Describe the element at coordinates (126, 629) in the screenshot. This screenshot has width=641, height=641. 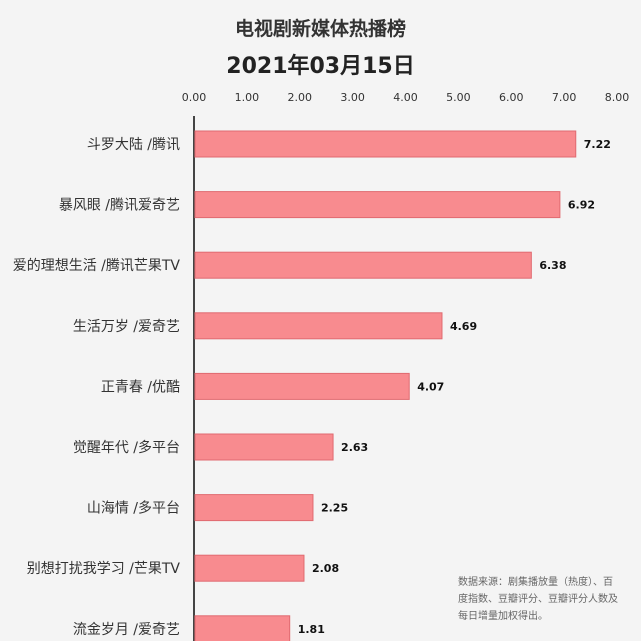
I see `category-label: 流金岁月 /爱奇艺` at that location.